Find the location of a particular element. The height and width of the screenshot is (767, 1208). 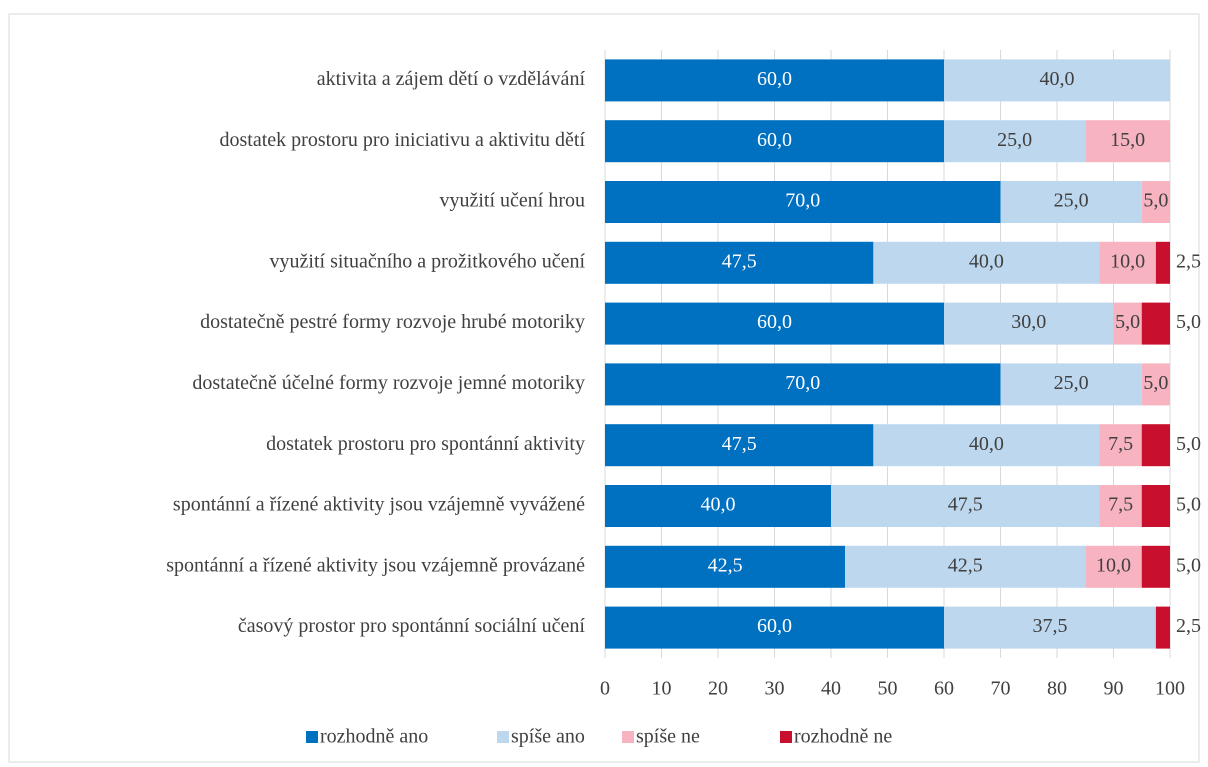

y-tick-label: využití učení hrou is located at coordinates (512, 201).